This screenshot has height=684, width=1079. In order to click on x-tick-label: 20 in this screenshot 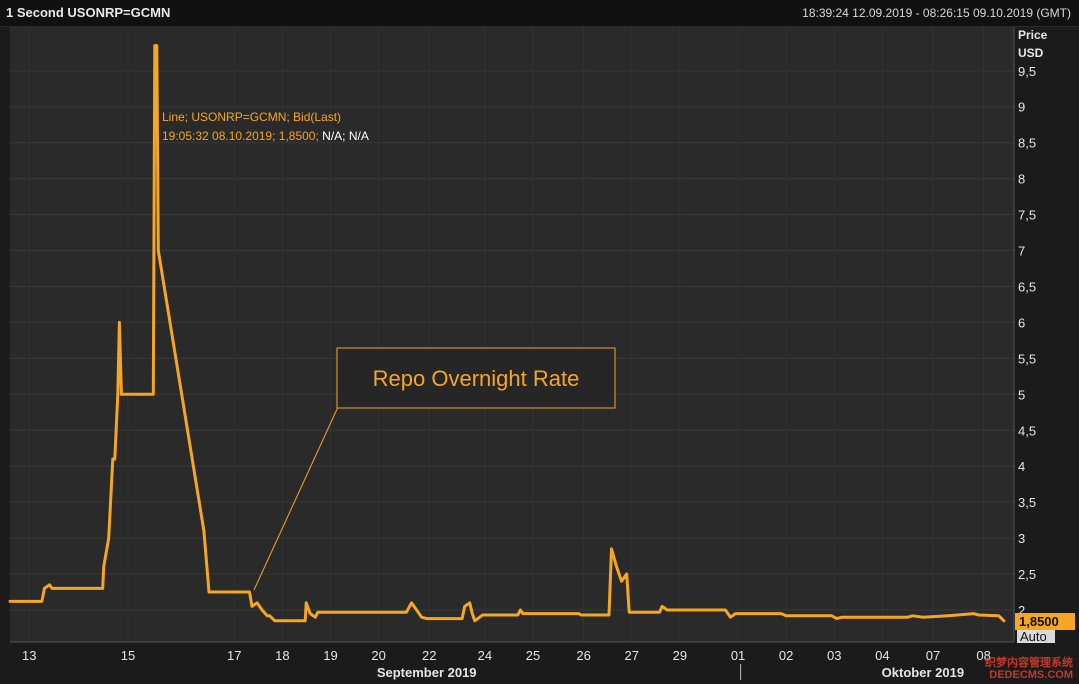, I will do `click(378, 655)`.